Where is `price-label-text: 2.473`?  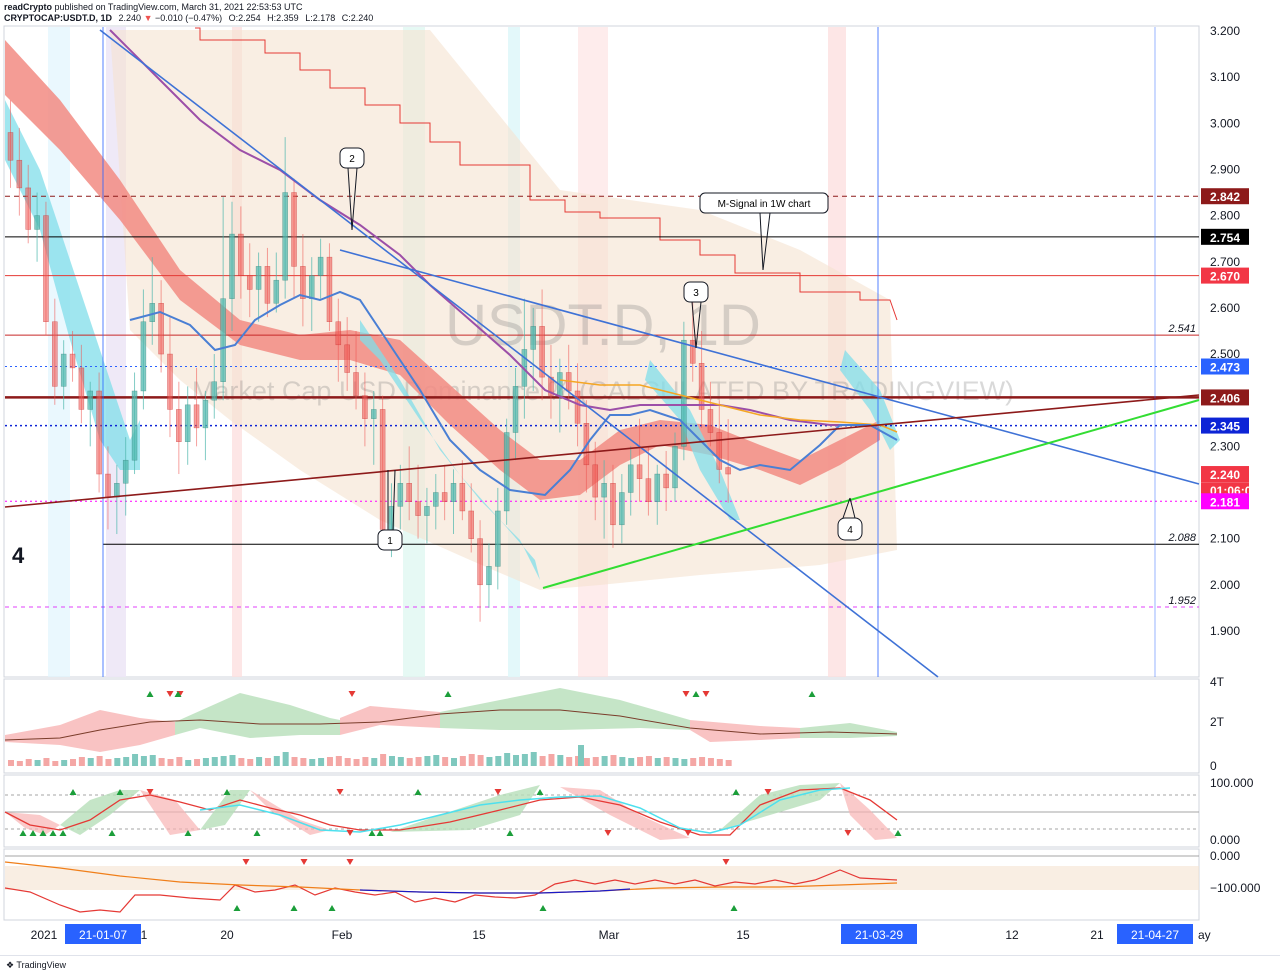 price-label-text: 2.473 is located at coordinates (1225, 368).